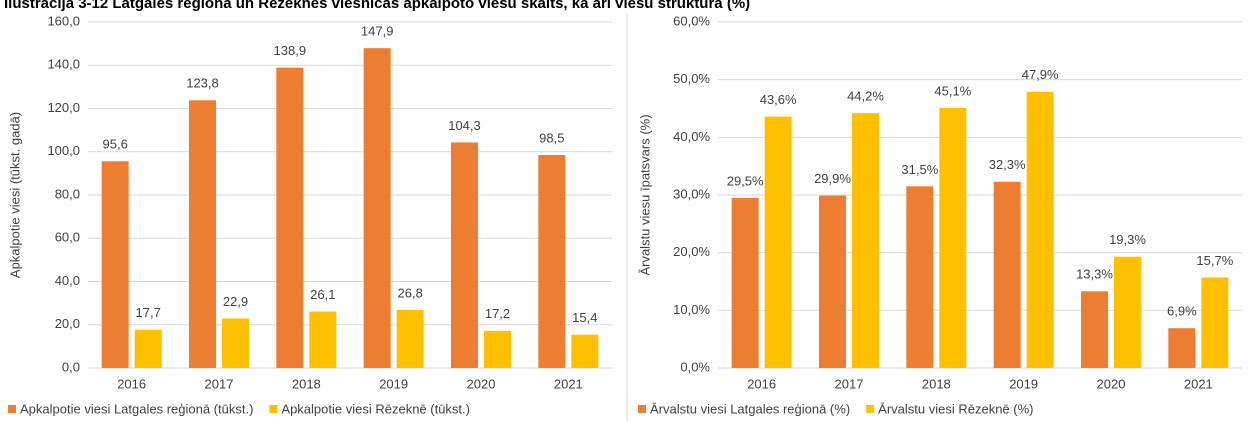 The height and width of the screenshot is (421, 1254). I want to click on data-label: 95,6, so click(115, 144).